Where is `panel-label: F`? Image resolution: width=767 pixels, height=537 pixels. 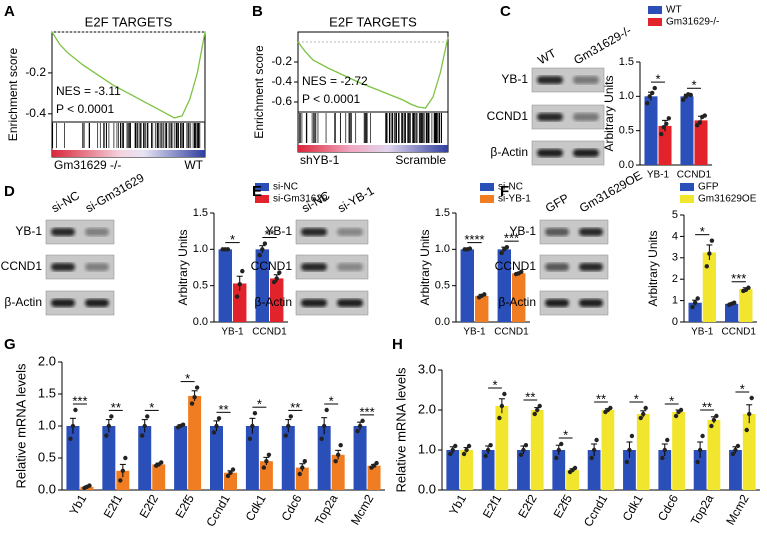
panel-label: F is located at coordinates (504, 191).